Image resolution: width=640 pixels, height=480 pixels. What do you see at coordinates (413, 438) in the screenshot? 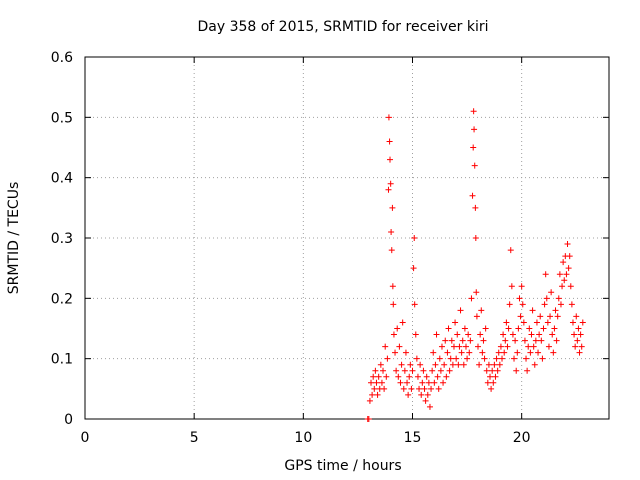
I see `x-tick-label: 15` at bounding box center [413, 438].